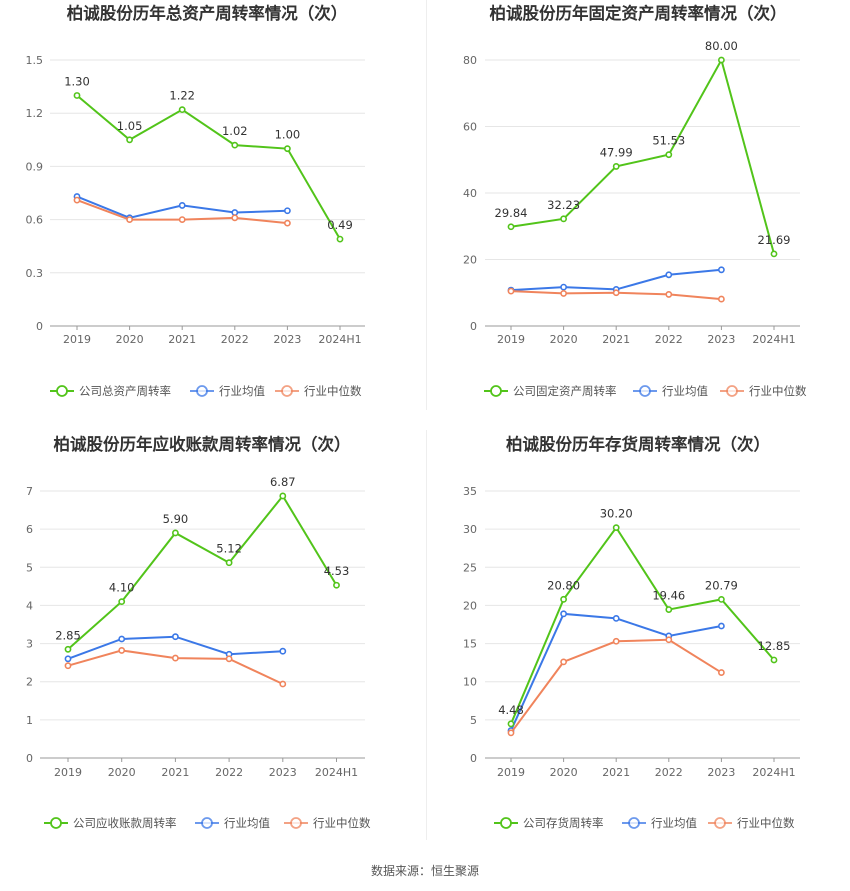  What do you see at coordinates (563, 585) in the screenshot?
I see `data-label: 20.80` at bounding box center [563, 585].